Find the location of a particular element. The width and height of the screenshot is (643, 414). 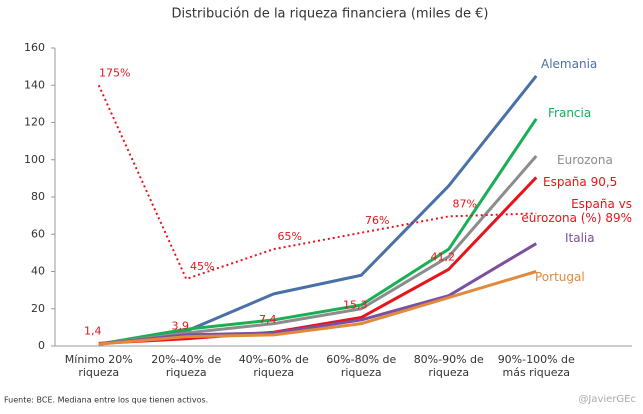

y-tick-label: 20 is located at coordinates (38, 308).